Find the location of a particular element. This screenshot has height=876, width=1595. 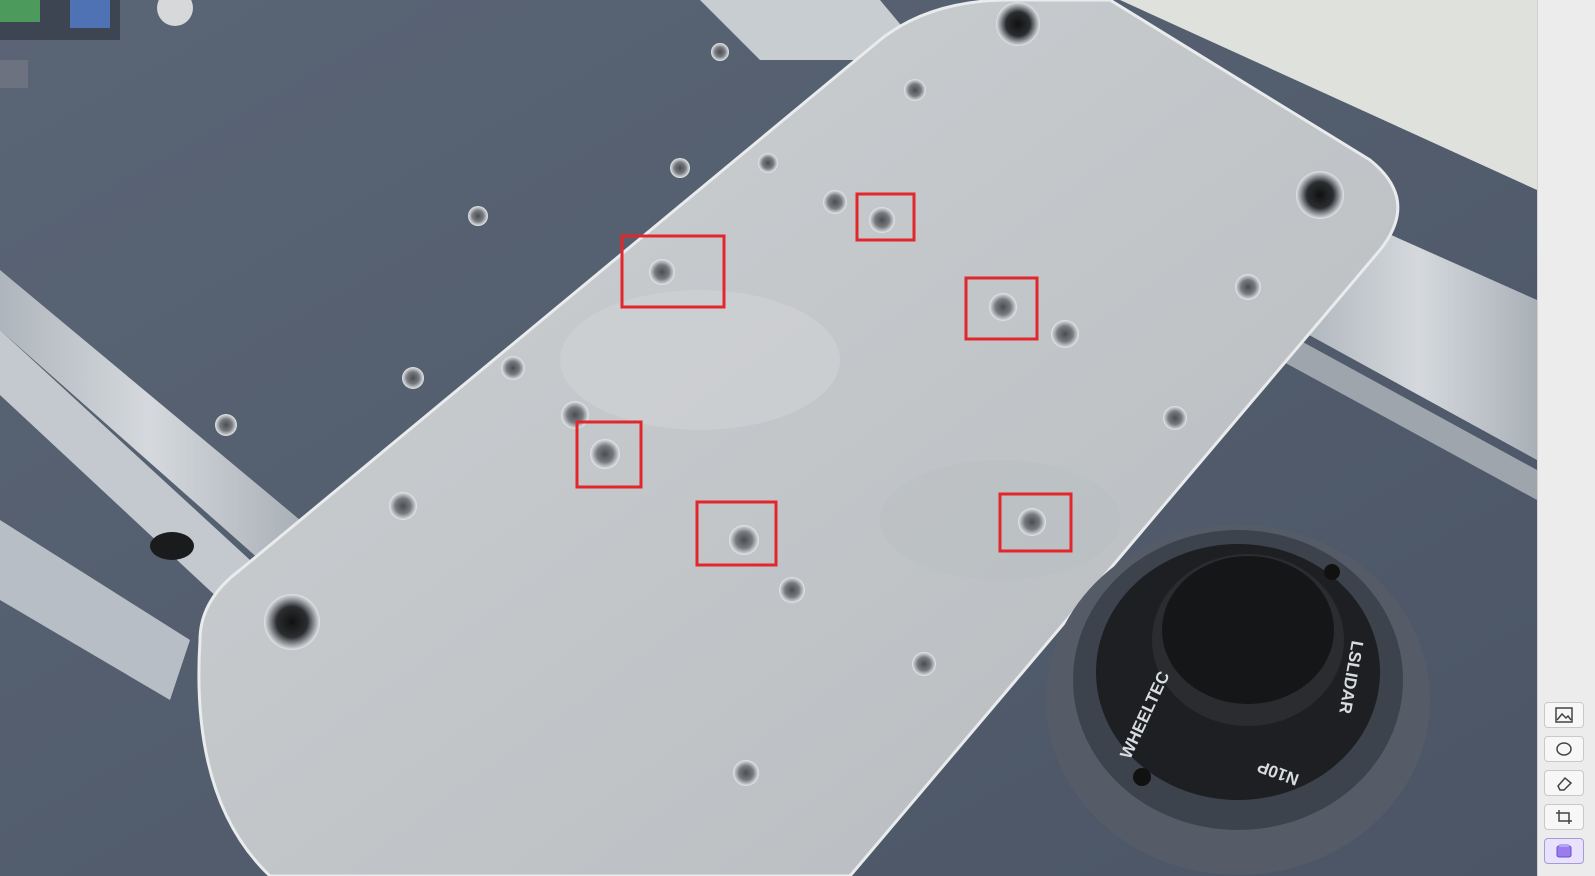

image-annotate-tool is located at coordinates (1564, 715).